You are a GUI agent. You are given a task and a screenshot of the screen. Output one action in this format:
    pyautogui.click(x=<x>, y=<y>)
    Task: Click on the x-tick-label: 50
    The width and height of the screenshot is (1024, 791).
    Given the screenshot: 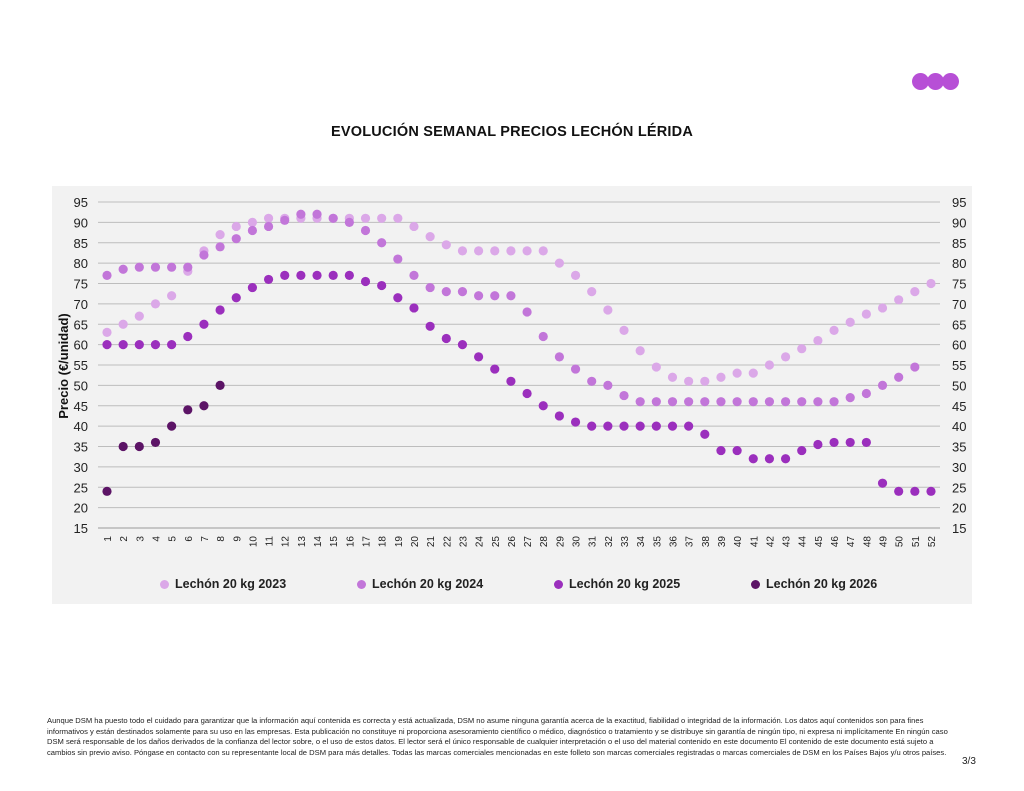 What is the action you would take?
    pyautogui.click(x=900, y=542)
    